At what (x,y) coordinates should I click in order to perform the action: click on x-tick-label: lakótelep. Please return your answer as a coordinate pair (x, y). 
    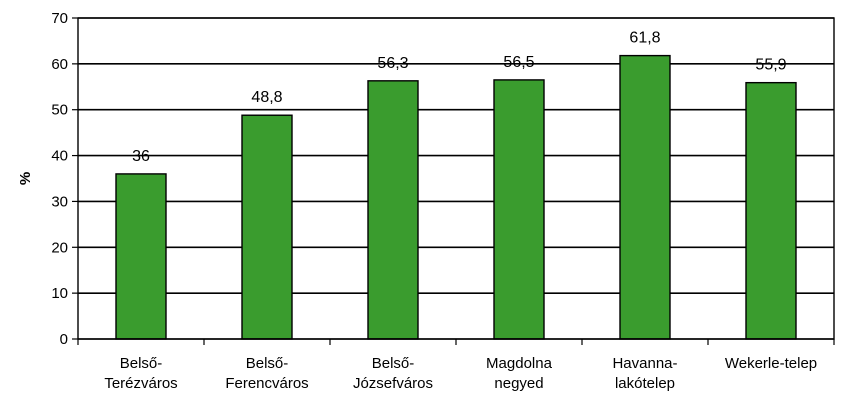
    Looking at the image, I should click on (645, 383).